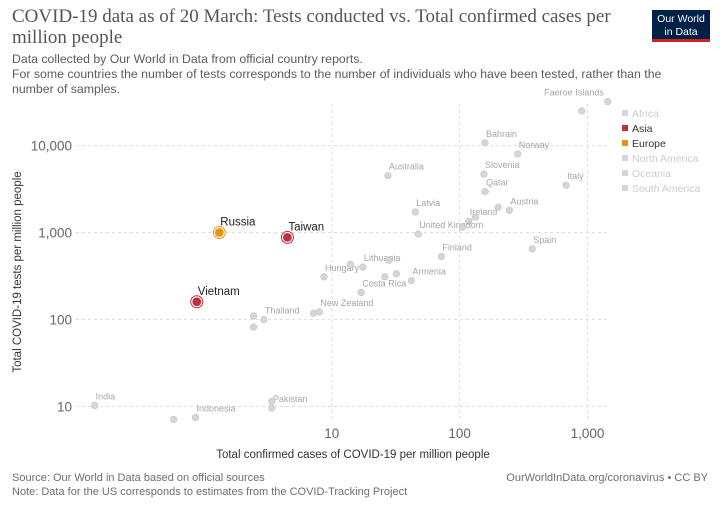 This screenshot has height=508, width=720. I want to click on footer-link: OurWorldInData.org/coronavirus • CC BY, so click(607, 478).